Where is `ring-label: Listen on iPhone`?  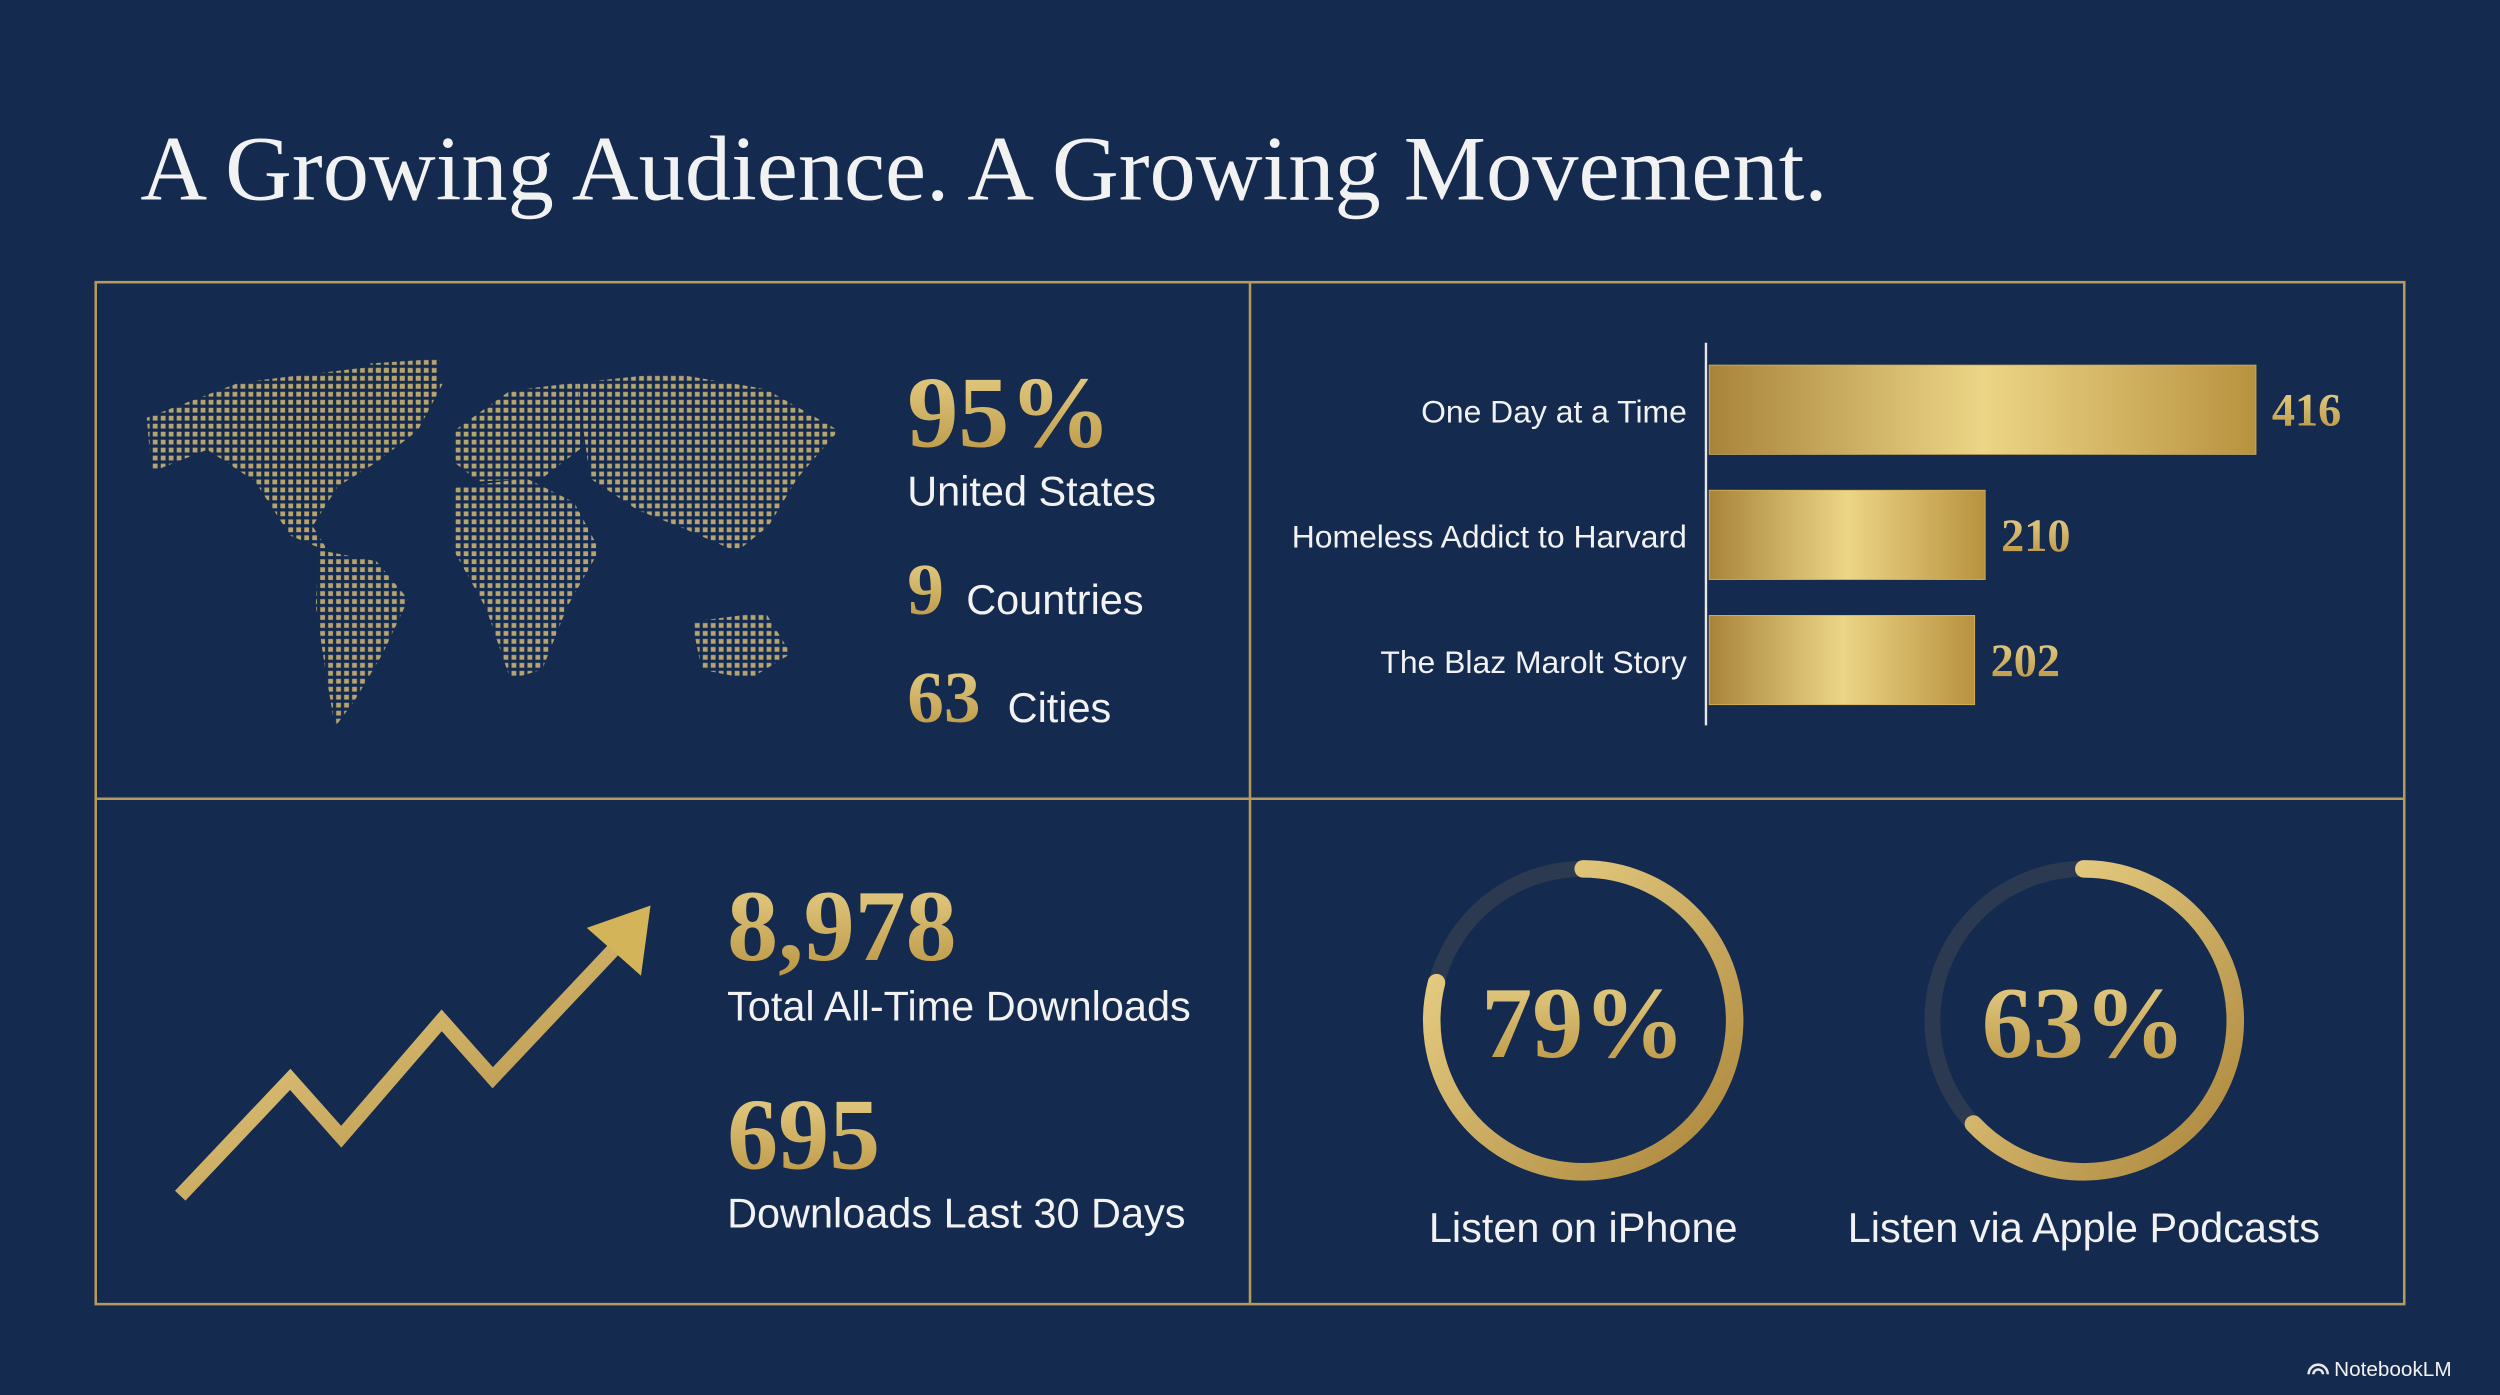
ring-label: Listen on iPhone is located at coordinates (1583, 1227).